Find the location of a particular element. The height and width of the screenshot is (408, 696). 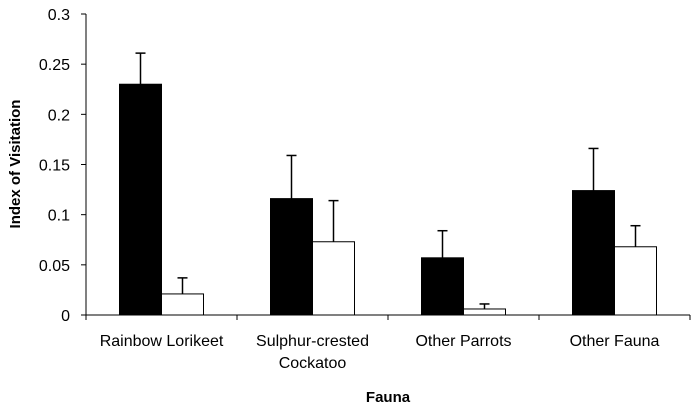

y-tick-label: 0 is located at coordinates (65, 316).